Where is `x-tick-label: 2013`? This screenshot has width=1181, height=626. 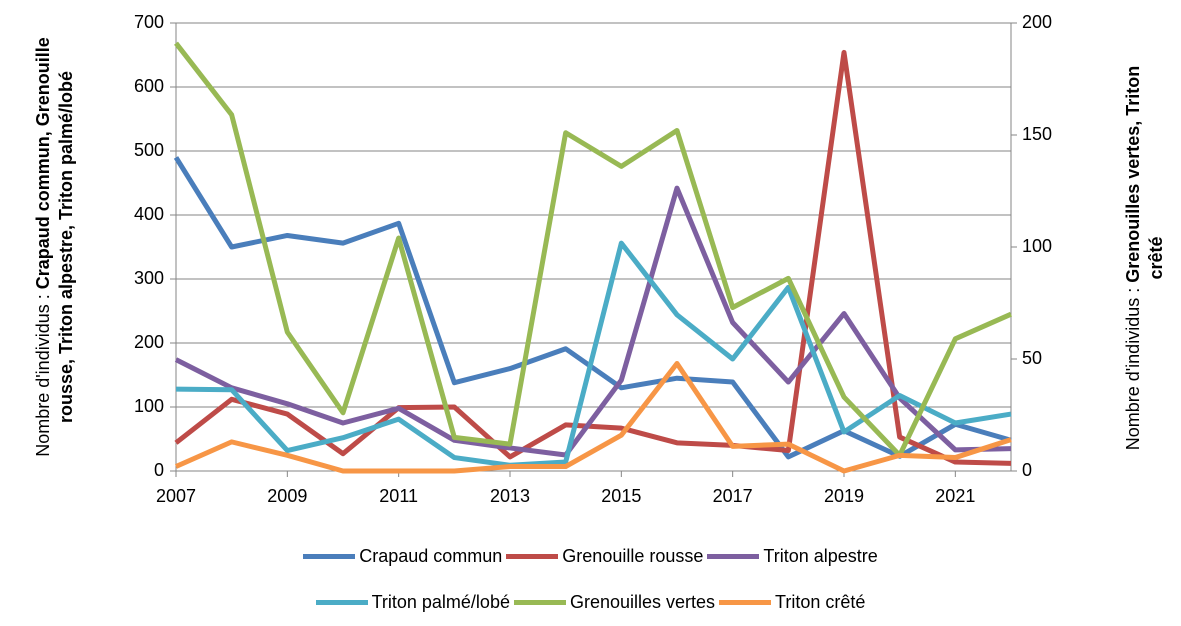
x-tick-label: 2013 is located at coordinates (510, 496).